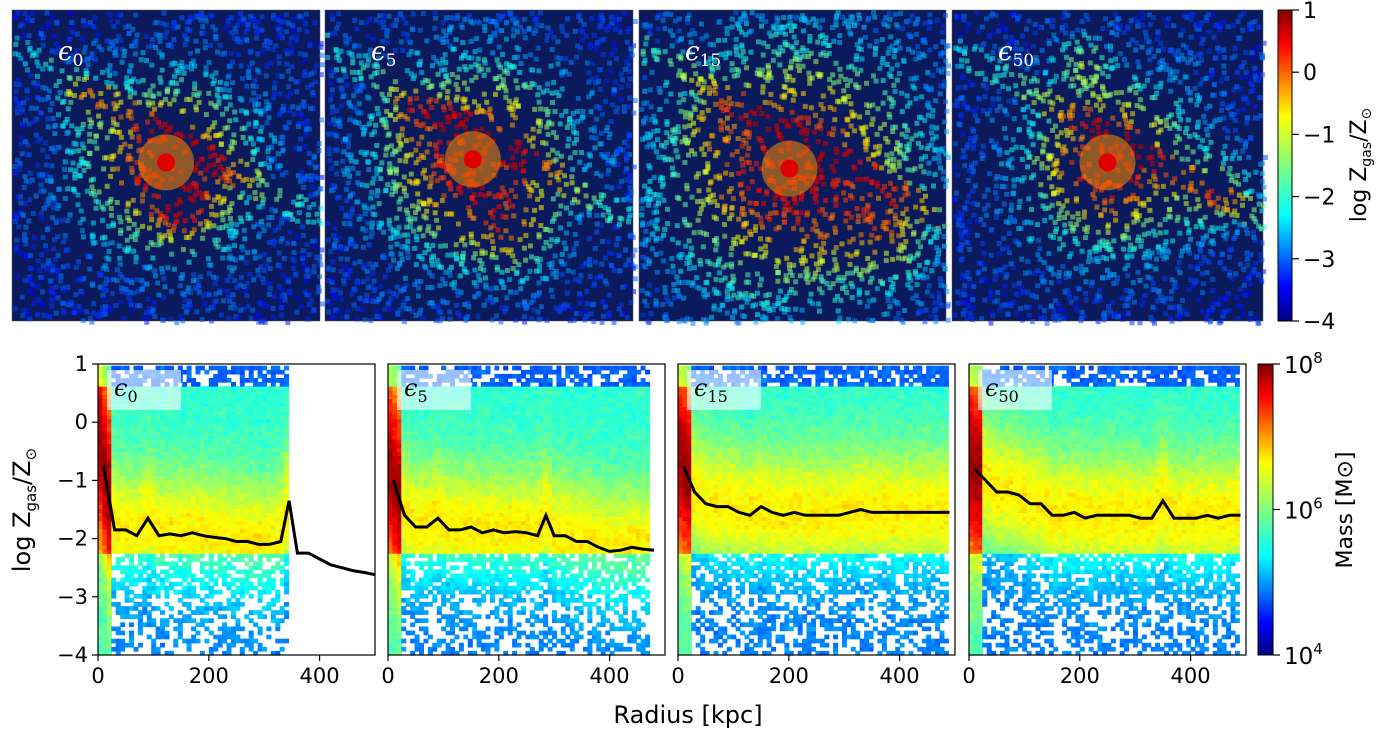  Describe the element at coordinates (794, 167) in the screenshot. I see `map-panel: ϵ15` at that location.